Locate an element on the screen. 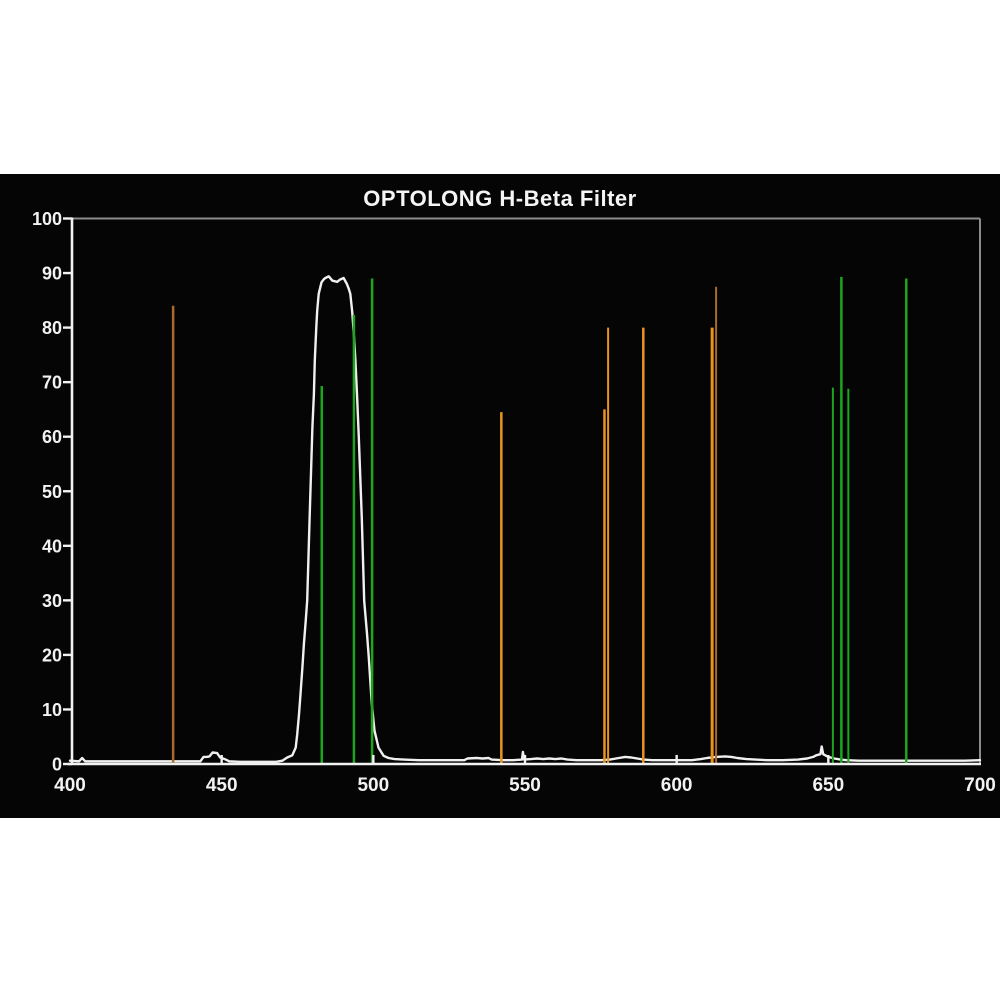  y-tick-label-80: 80 is located at coordinates (52, 328).